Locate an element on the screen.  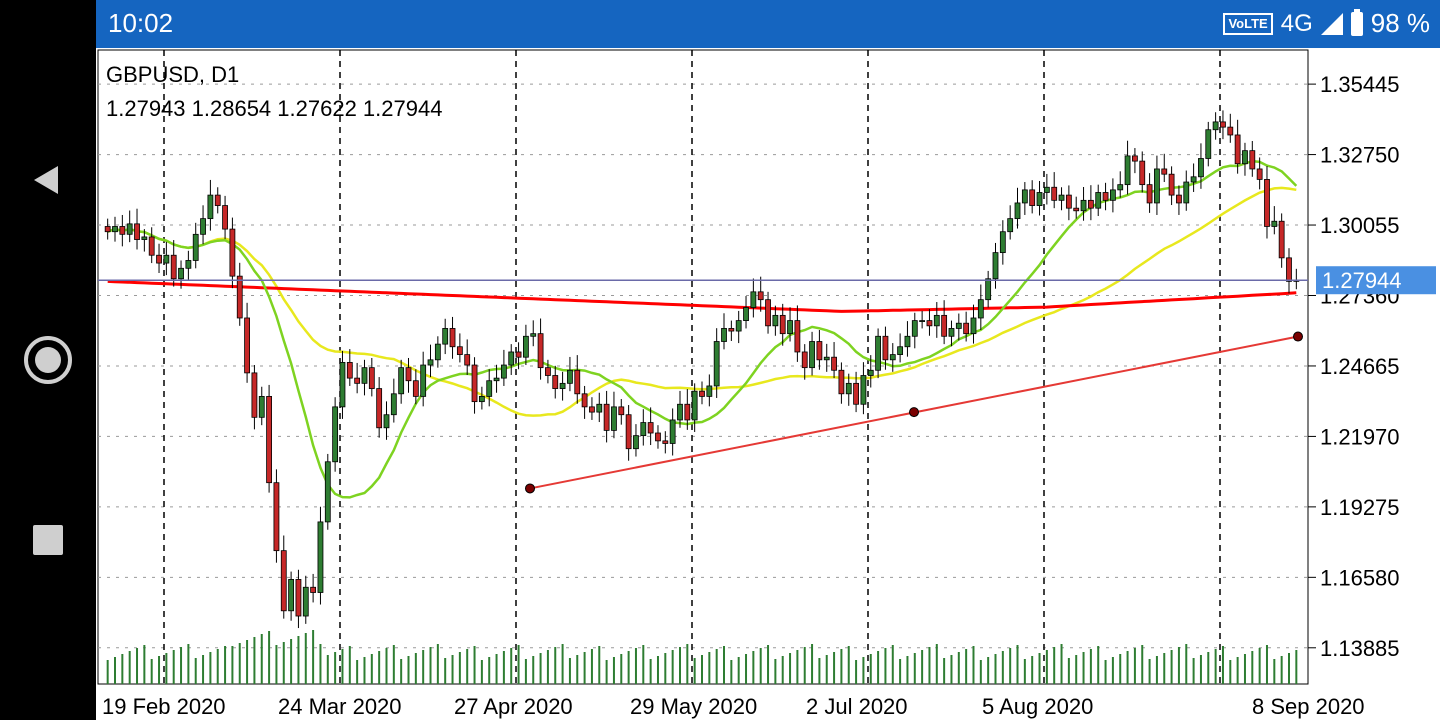
x-tick-label: 19 Feb 2020 is located at coordinates (164, 706).